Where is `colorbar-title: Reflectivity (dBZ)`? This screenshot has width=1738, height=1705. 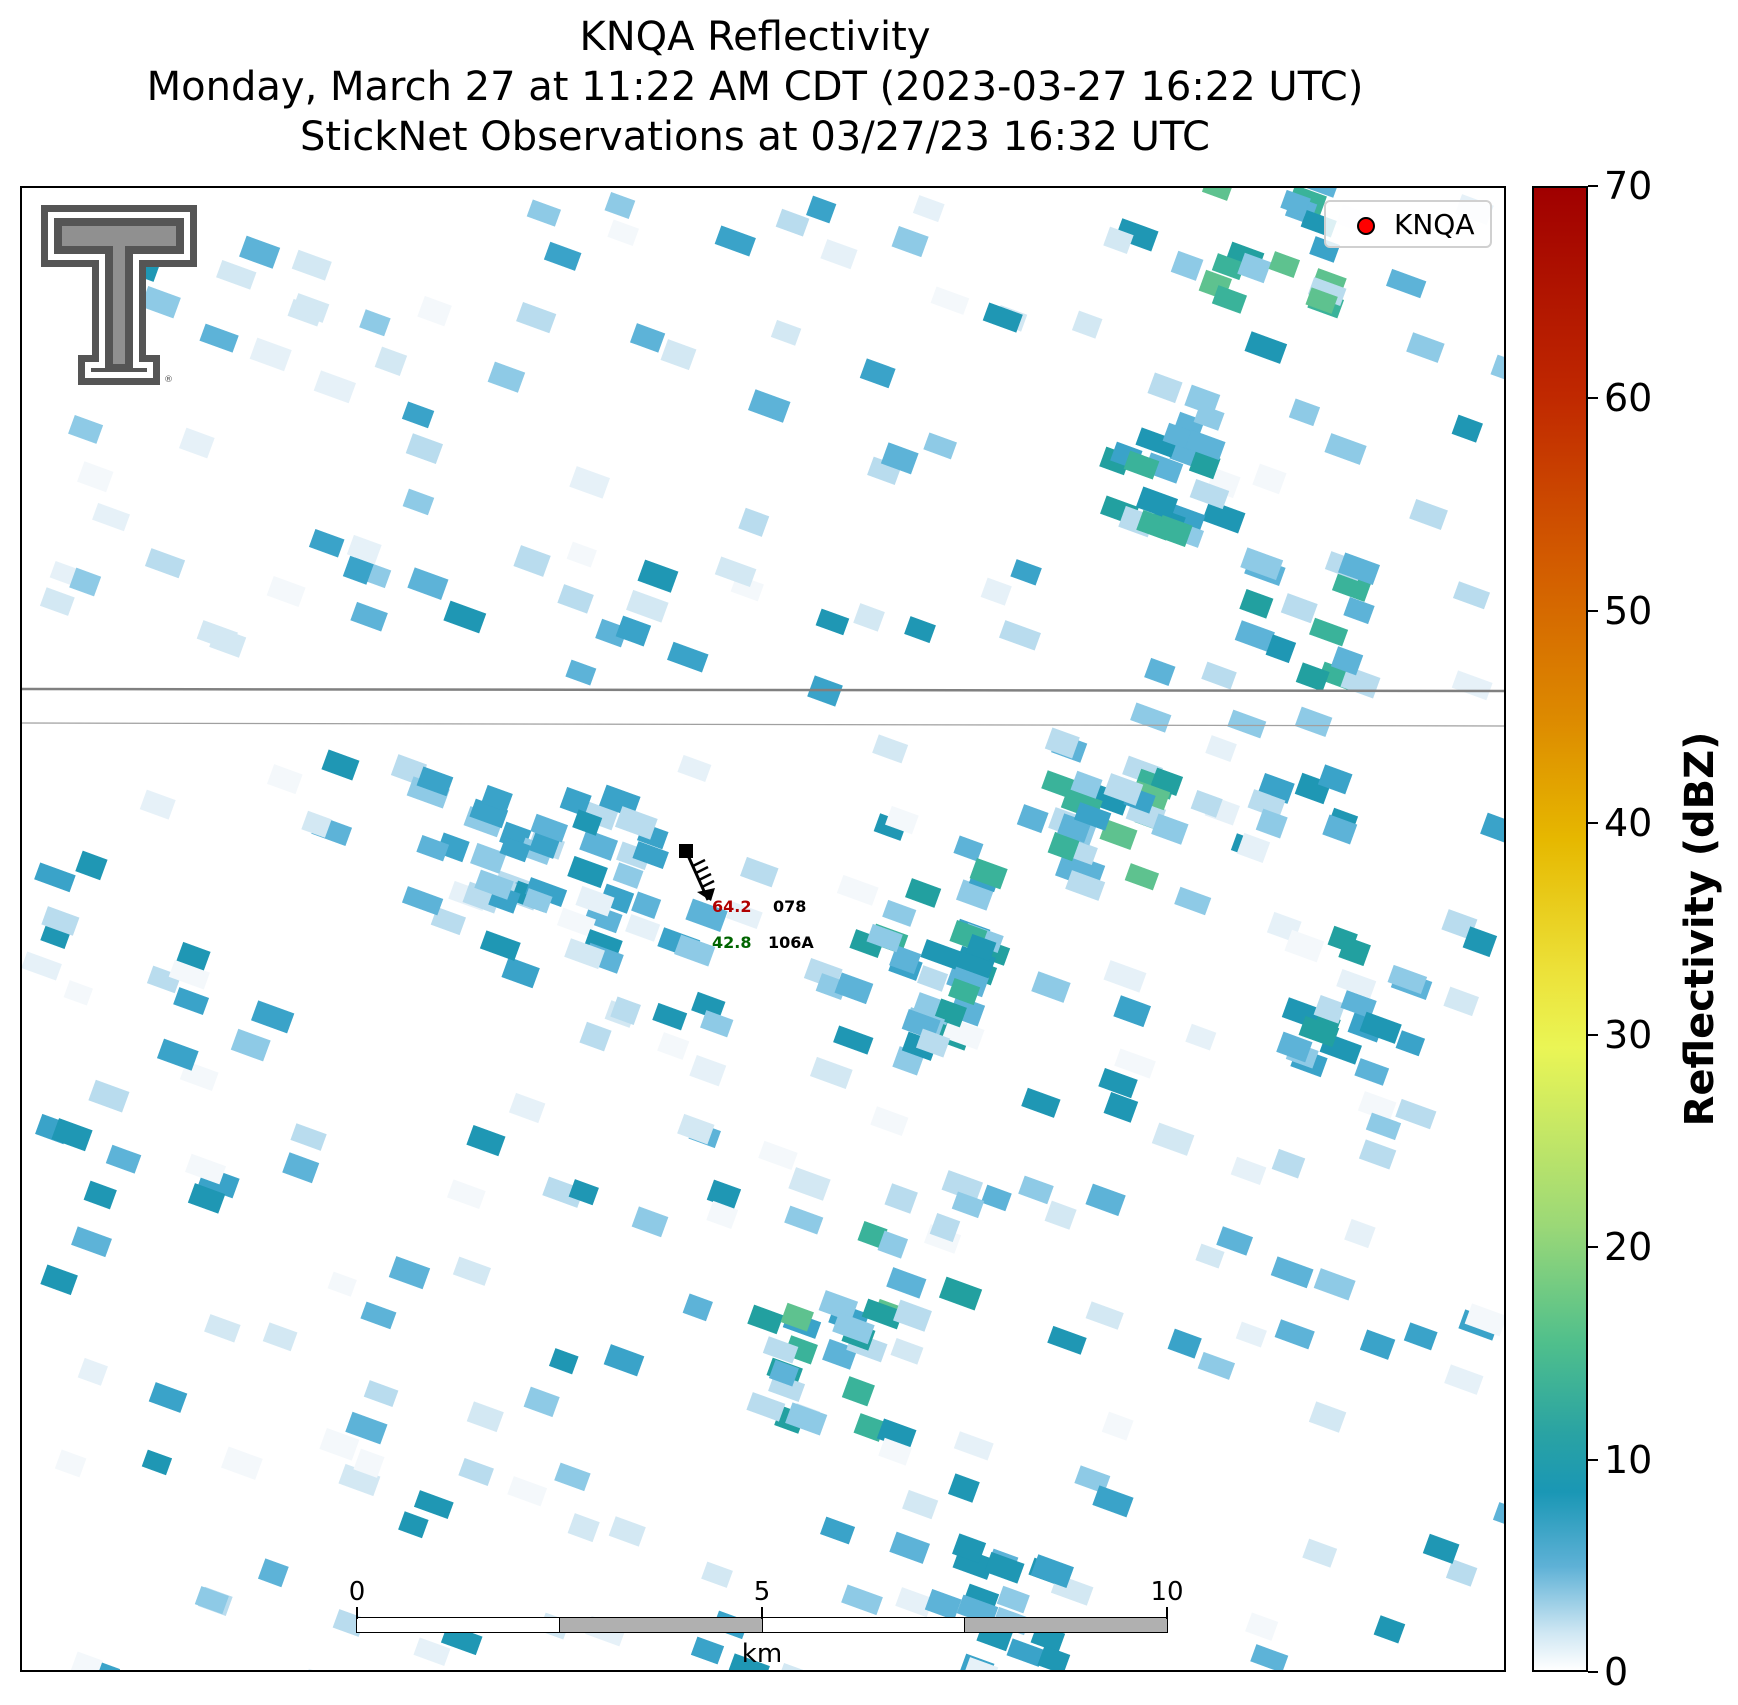 colorbar-title: Reflectivity (dBZ) is located at coordinates (1700, 929).